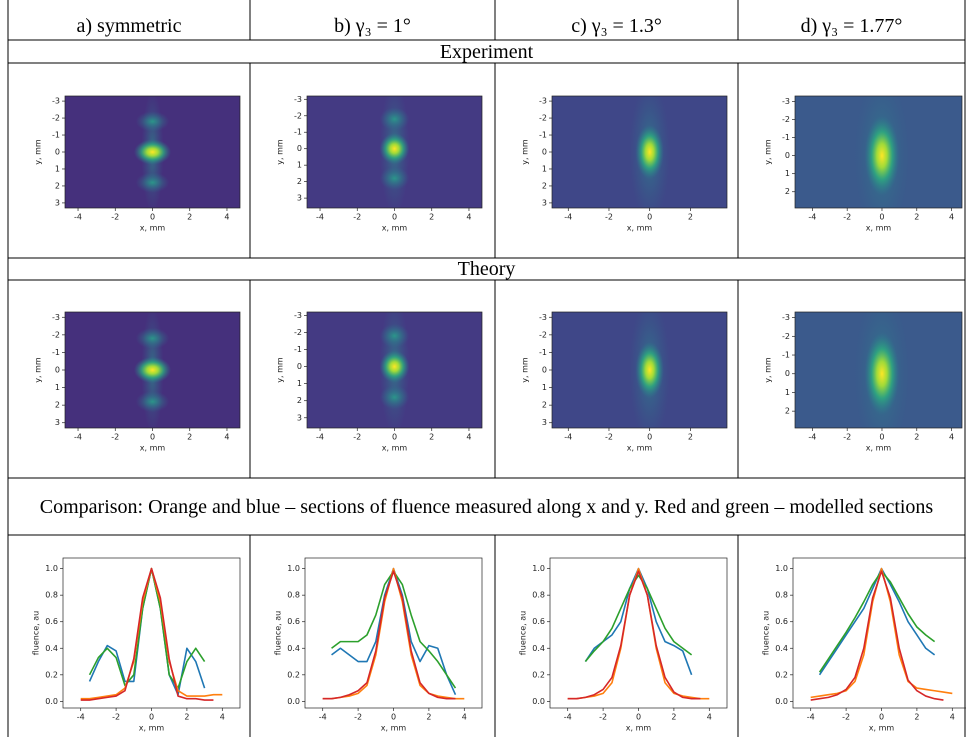 The height and width of the screenshot is (737, 966). Describe the element at coordinates (51, 674) in the screenshot. I see `y-tick-label: 0.2` at that location.